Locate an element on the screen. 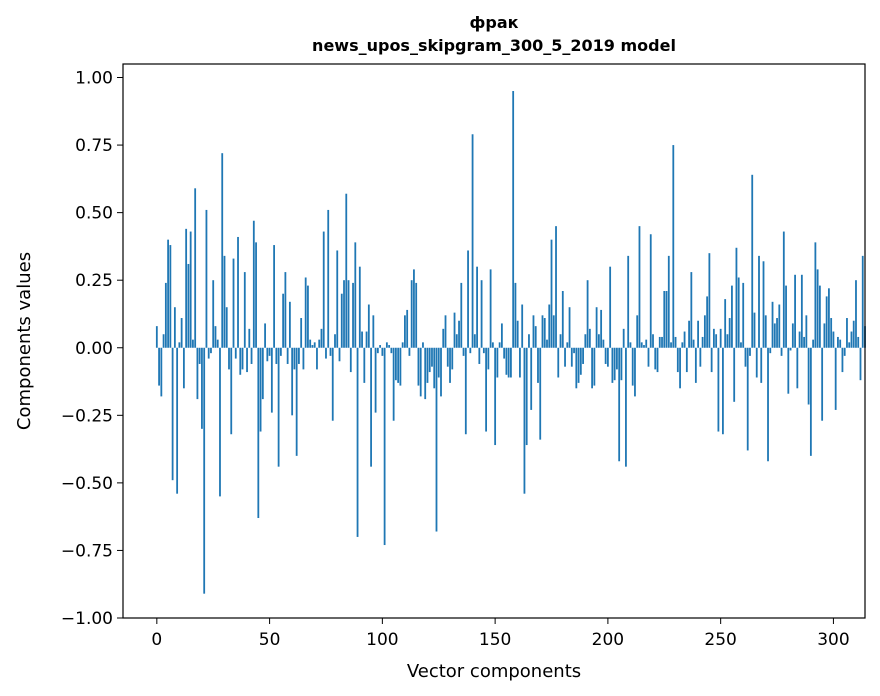  x-tick-label: 300 is located at coordinates (833, 640).